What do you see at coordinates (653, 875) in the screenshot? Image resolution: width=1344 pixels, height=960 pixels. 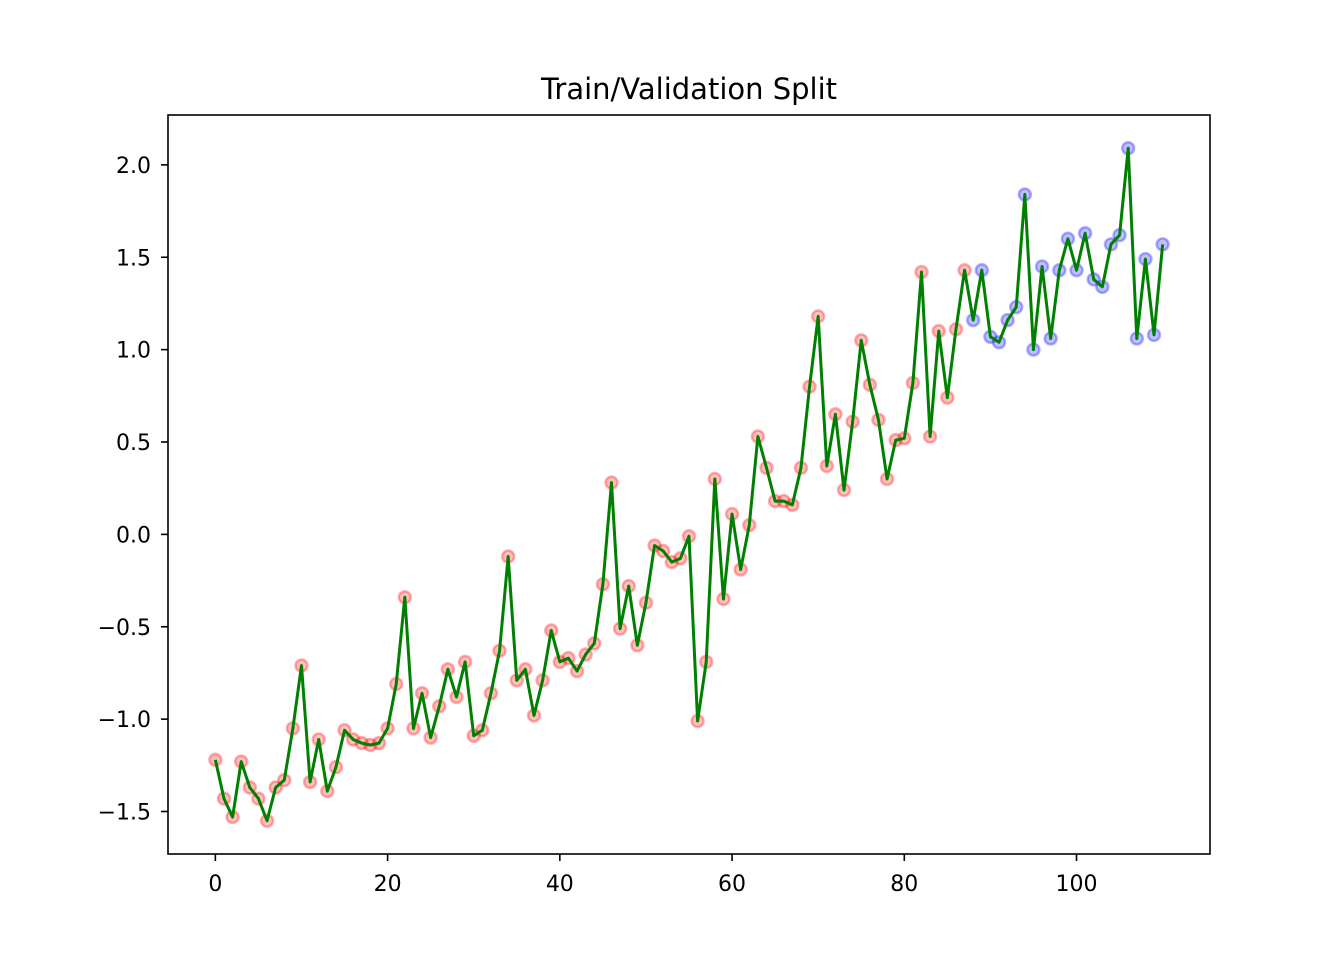 I see `x-axis: 0 20 40 60 80 100` at bounding box center [653, 875].